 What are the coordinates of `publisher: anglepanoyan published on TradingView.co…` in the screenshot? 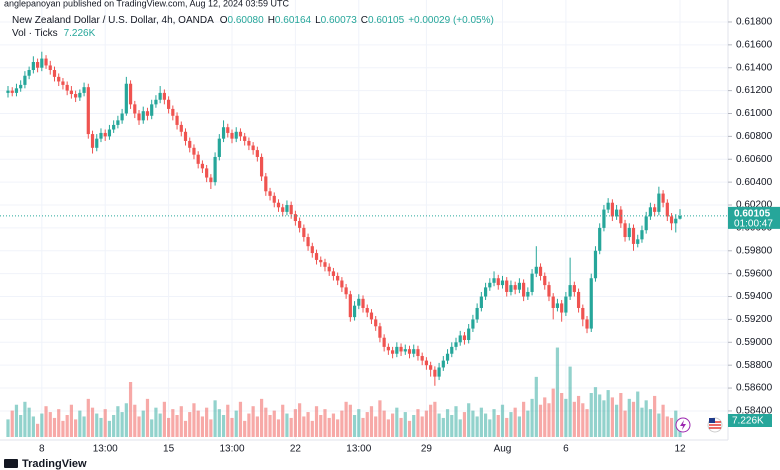 It's located at (147, 4).